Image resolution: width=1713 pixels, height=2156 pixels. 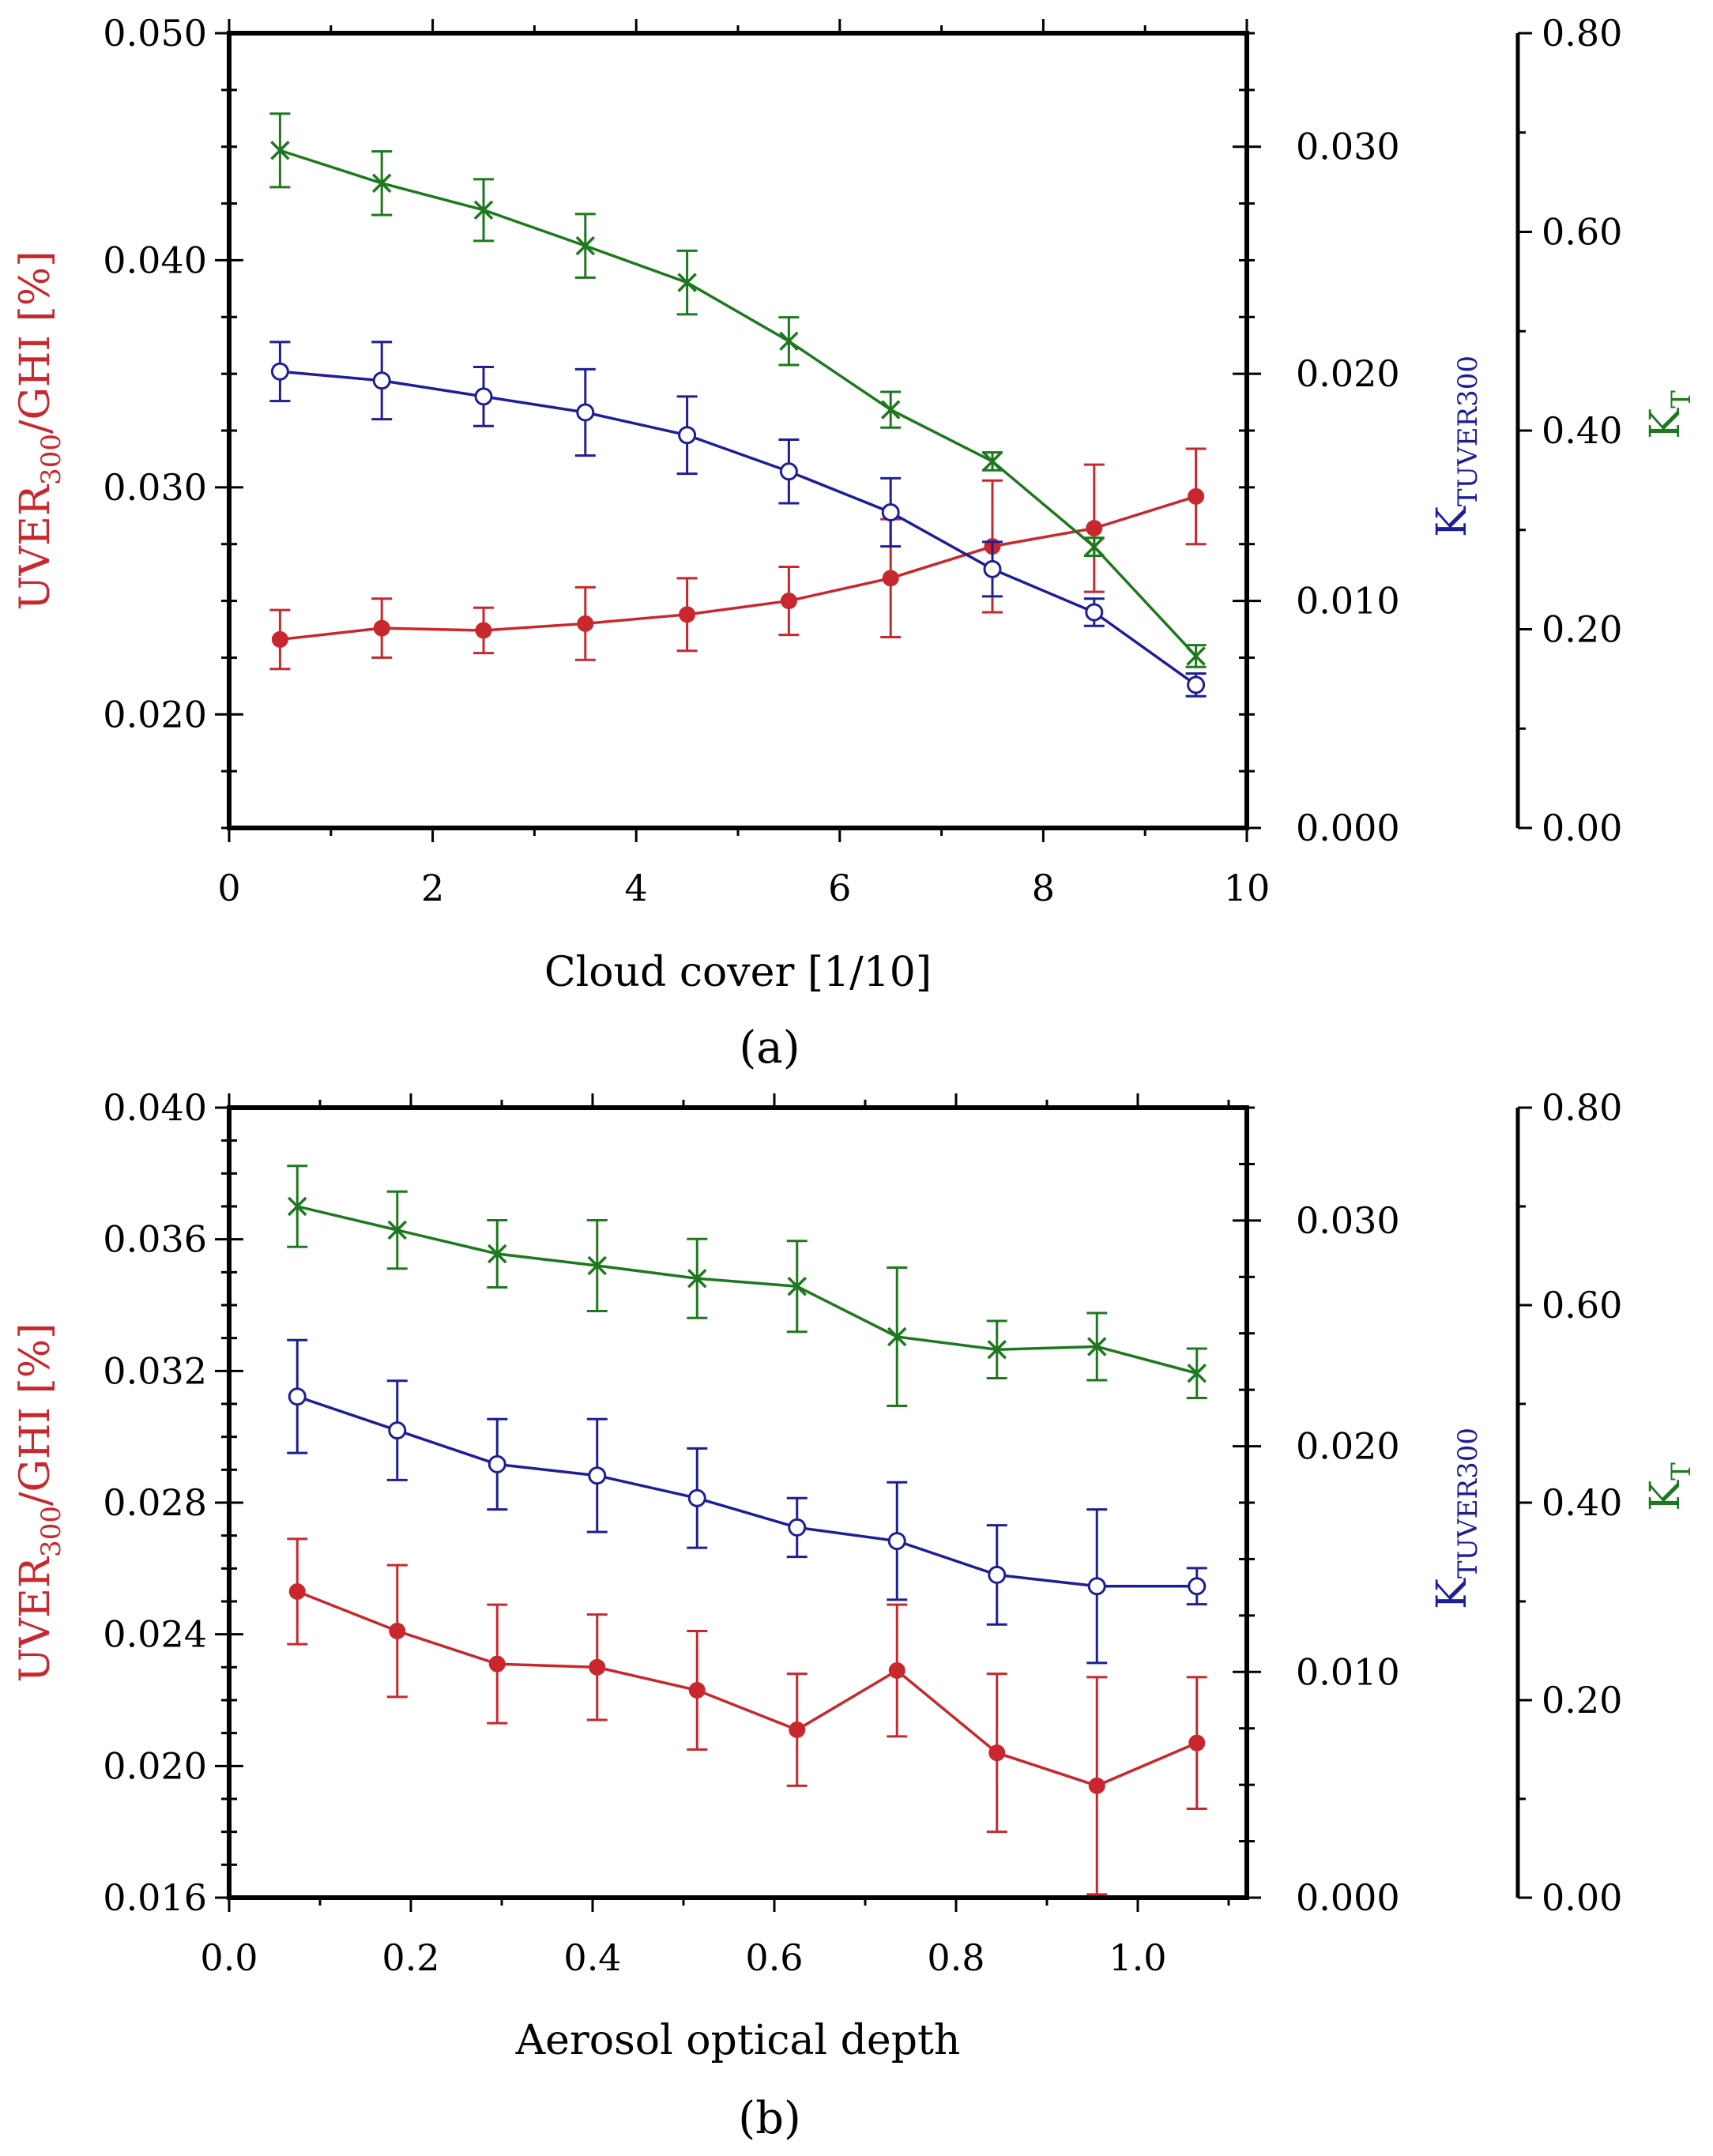 What do you see at coordinates (738, 2041) in the screenshot?
I see `x-axis-title: Aerosol optical depth` at bounding box center [738, 2041].